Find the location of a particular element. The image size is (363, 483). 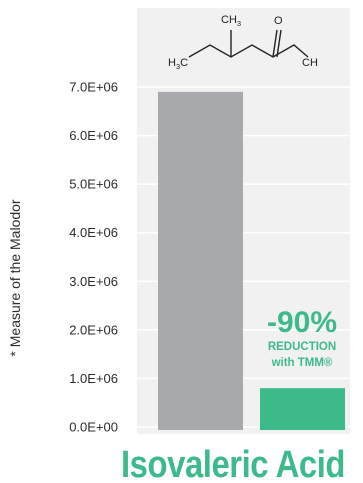

y-tick-label: 4.0E+06 is located at coordinates (93, 232).